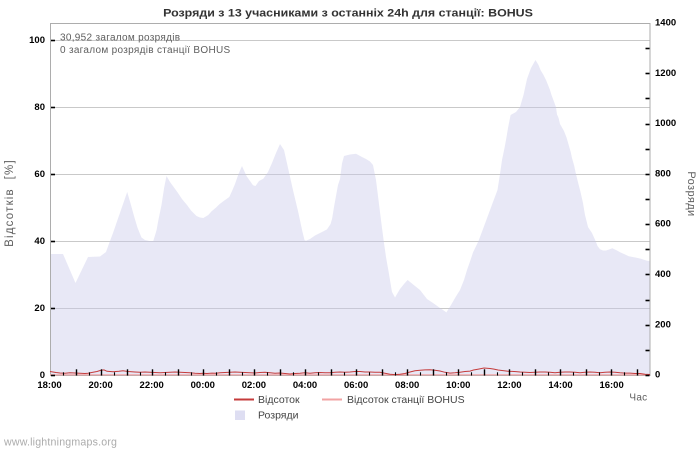  I want to click on svg-text: www.lightningmaps.org, so click(60, 443).